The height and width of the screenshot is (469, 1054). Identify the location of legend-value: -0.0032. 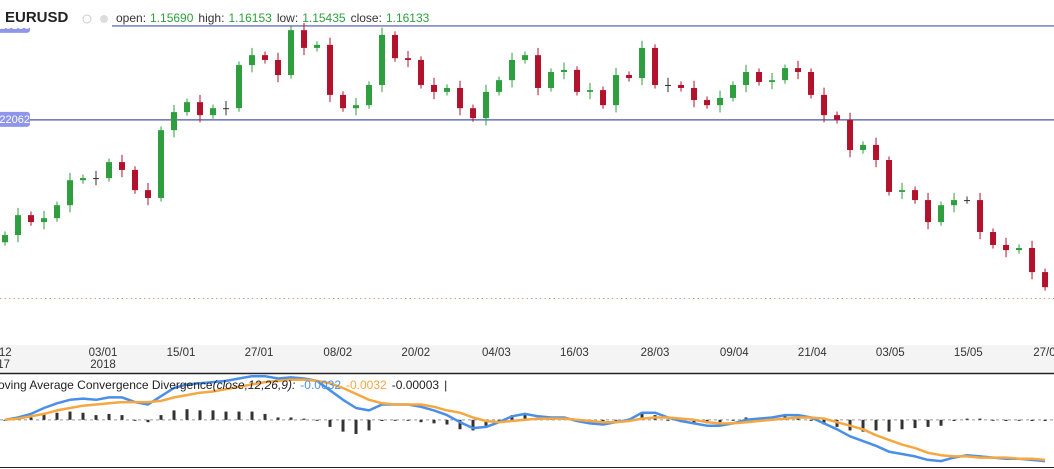
(366, 385).